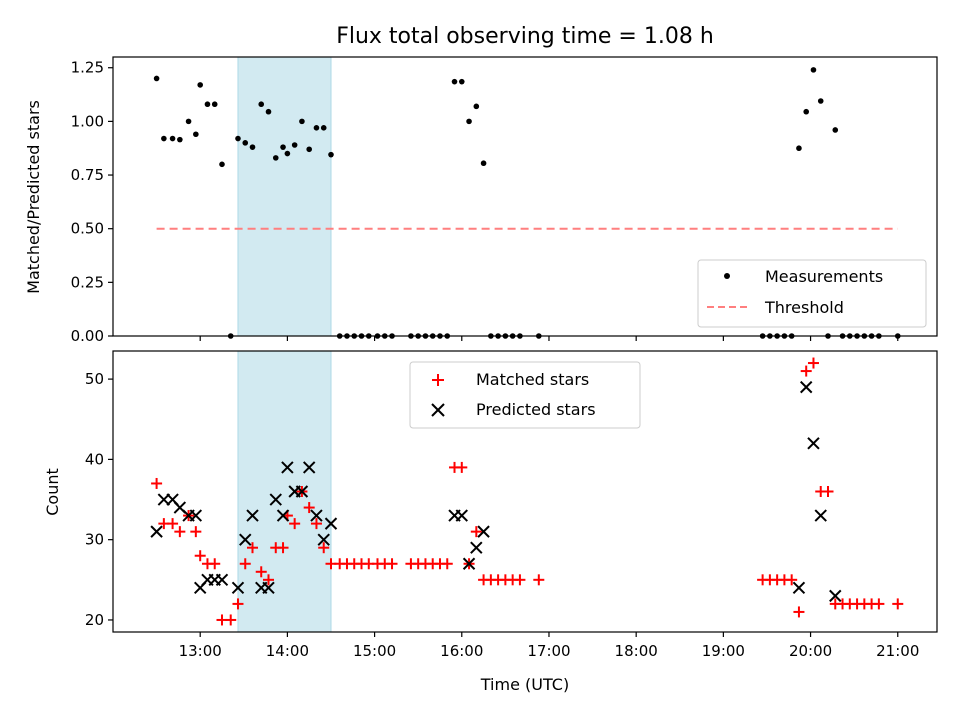  Describe the element at coordinates (810, 651) in the screenshot. I see `xtick-label: 20:00` at that location.